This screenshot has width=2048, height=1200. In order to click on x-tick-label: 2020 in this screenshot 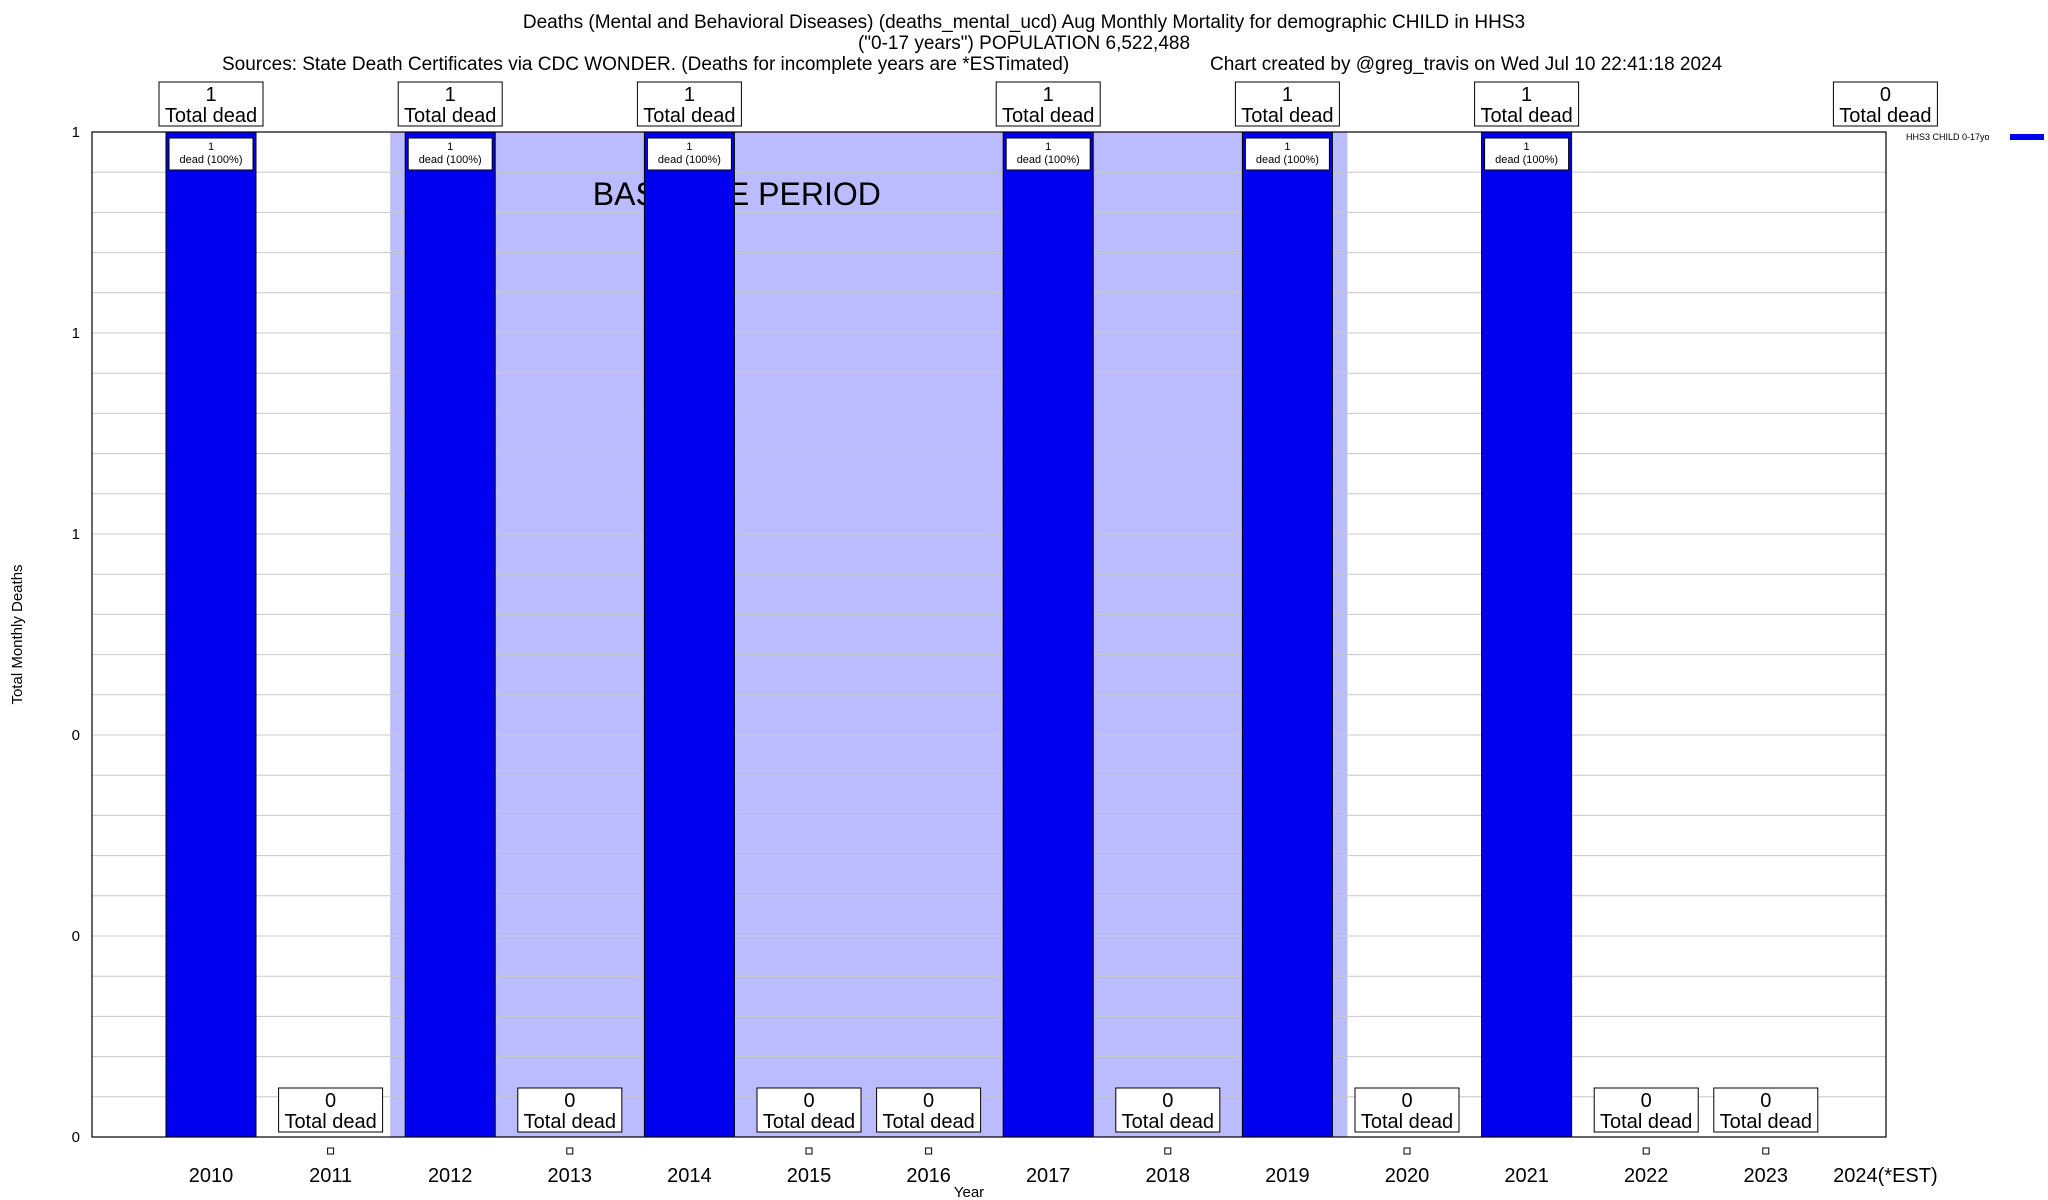, I will do `click(1407, 1176)`.